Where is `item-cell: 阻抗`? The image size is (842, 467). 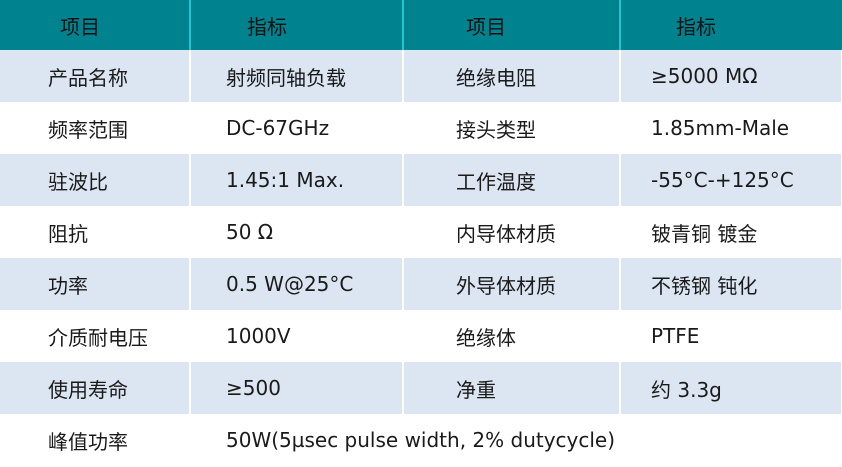 item-cell: 阻抗 is located at coordinates (95, 232).